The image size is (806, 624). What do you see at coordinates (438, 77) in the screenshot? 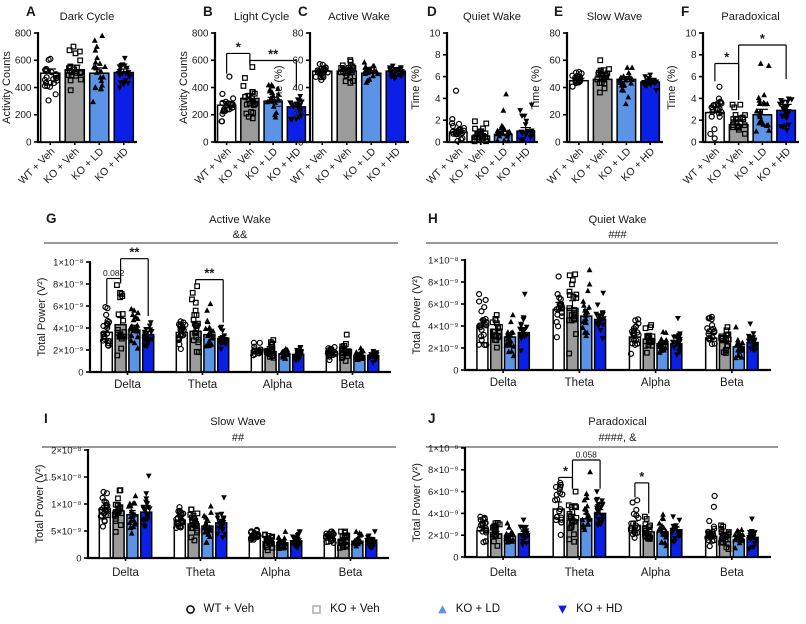
I see `svg-text: 6` at bounding box center [438, 77].